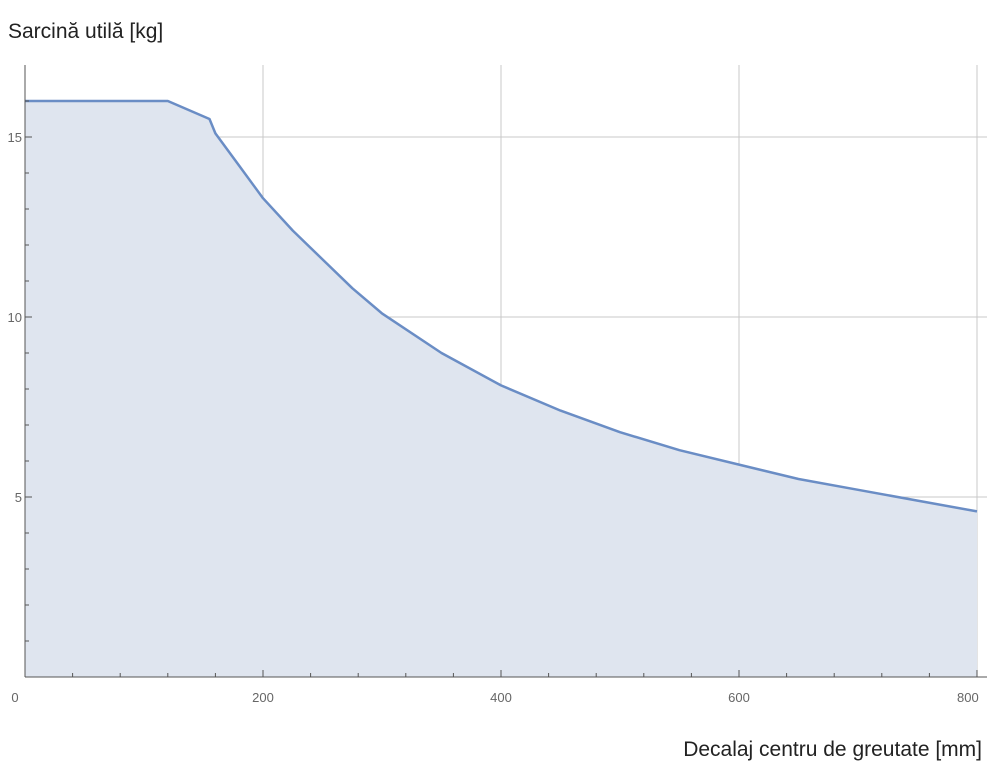 Image resolution: width=987 pixels, height=770 pixels. What do you see at coordinates (739, 697) in the screenshot?
I see `x-tick-label: 600` at bounding box center [739, 697].